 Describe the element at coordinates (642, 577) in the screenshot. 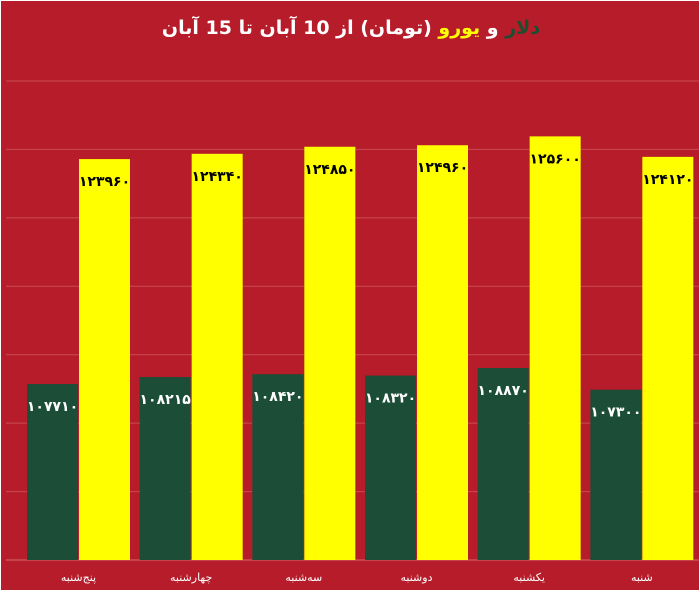

I see `x-tick-label: شنبه` at that location.